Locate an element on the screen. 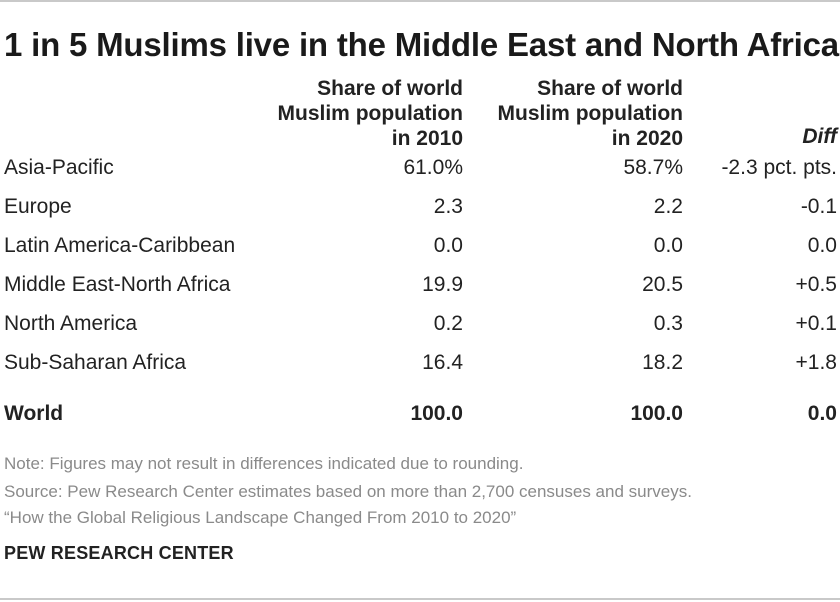  row-label: Middle East-North Africa is located at coordinates (117, 284).